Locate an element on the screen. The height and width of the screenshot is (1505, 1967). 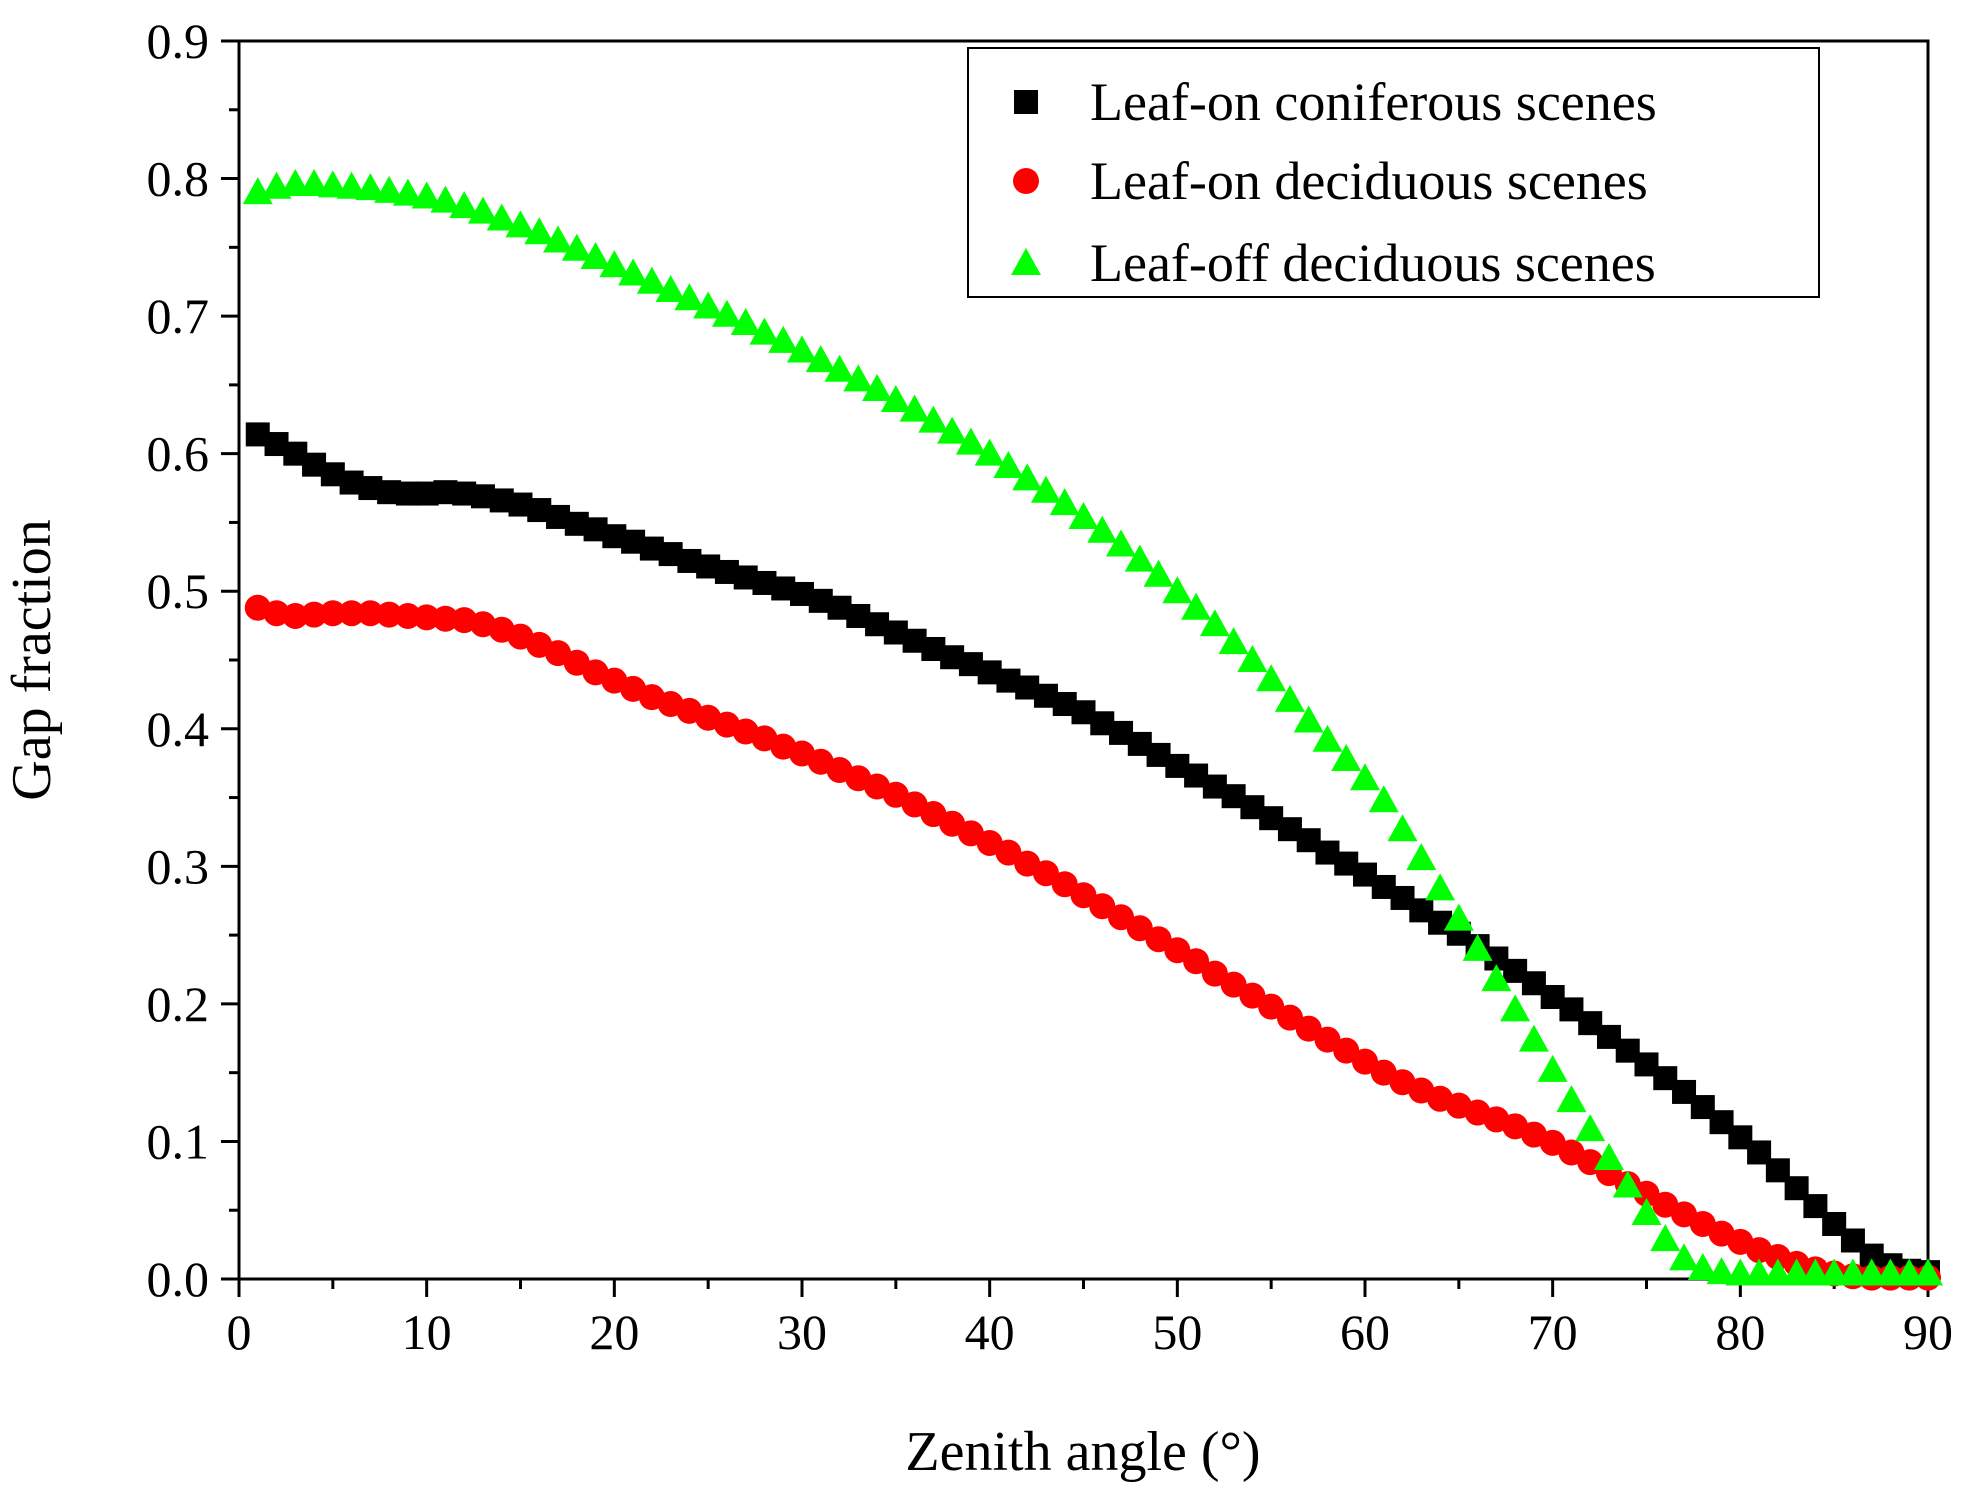
y-tick-label: 0.8 is located at coordinates (178, 179).